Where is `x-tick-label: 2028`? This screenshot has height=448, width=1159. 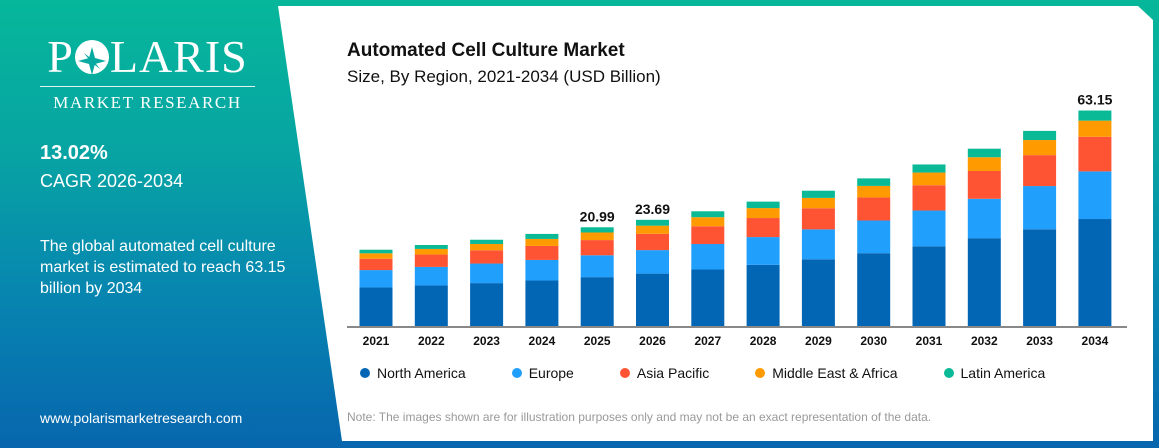
x-tick-label: 2028 is located at coordinates (763, 341).